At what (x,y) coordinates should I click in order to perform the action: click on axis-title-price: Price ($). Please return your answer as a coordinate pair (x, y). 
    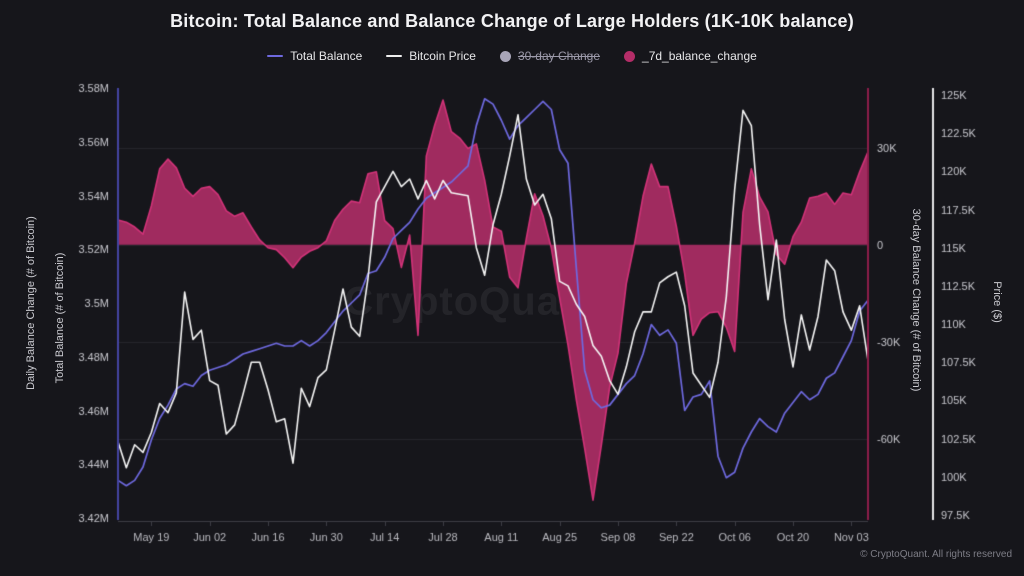
    Looking at the image, I should click on (997, 302).